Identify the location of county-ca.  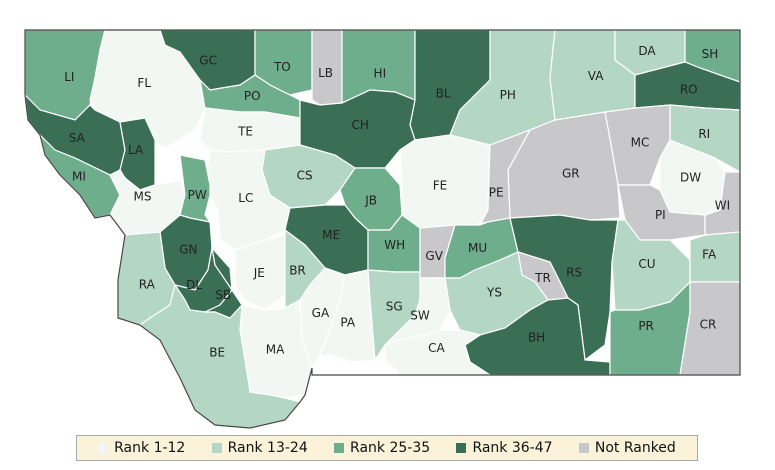
(438, 352).